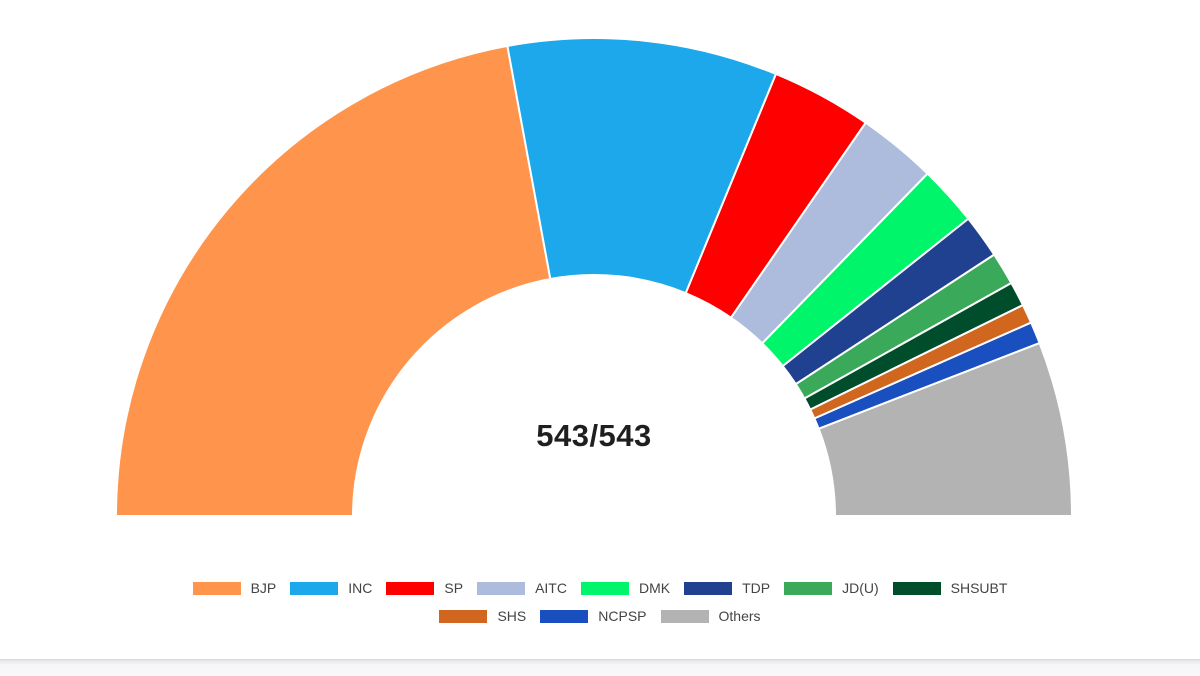 This screenshot has width=1200, height=676. I want to click on legend-row-2: SHS NCPSP Others, so click(600, 616).